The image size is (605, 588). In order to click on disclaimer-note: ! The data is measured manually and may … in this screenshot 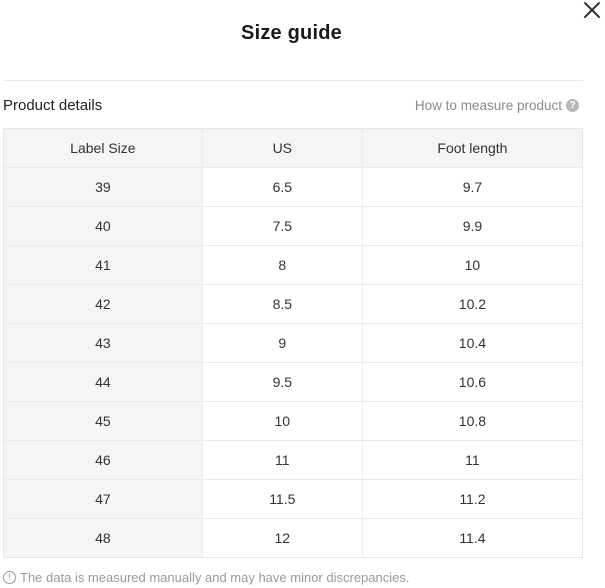, I will do `click(206, 577)`.